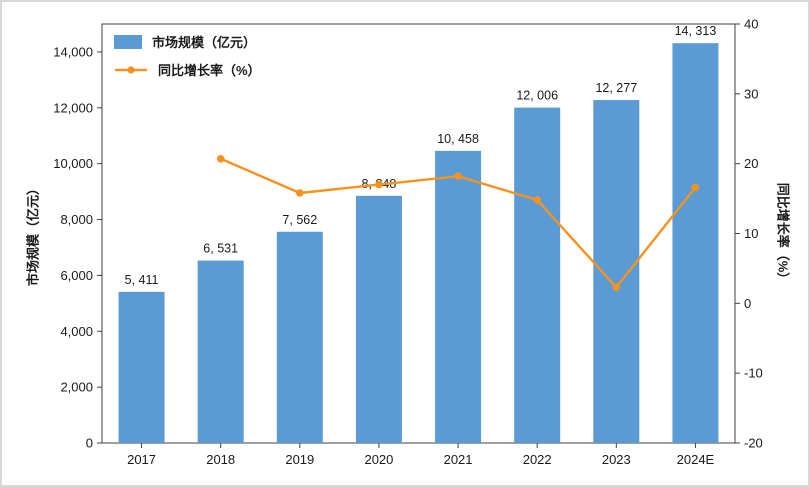 This screenshot has height=487, width=810. I want to click on right-axis-tick-label: 40, so click(751, 24).